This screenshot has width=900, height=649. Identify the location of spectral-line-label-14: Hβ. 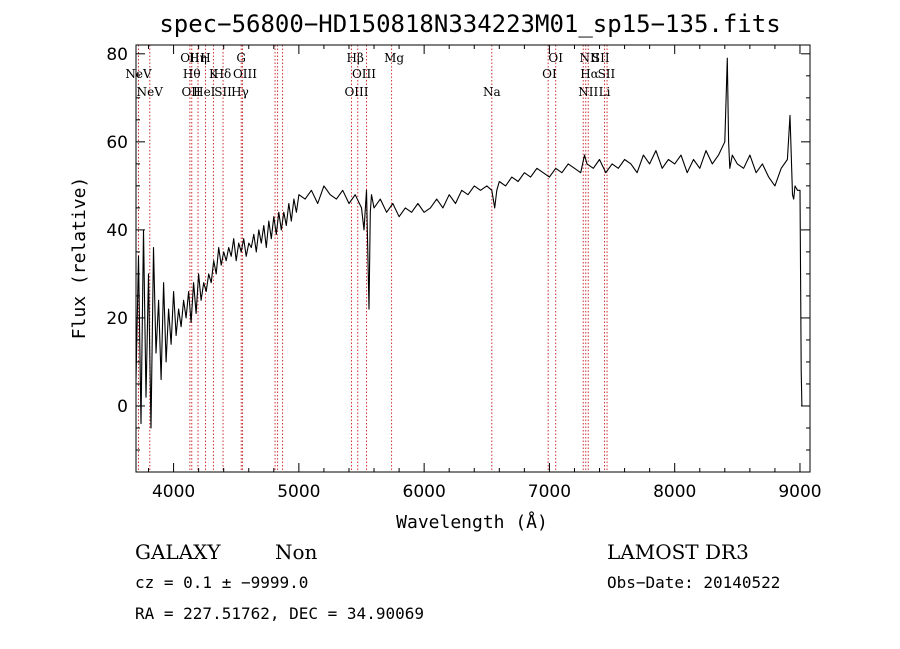
(355, 58).